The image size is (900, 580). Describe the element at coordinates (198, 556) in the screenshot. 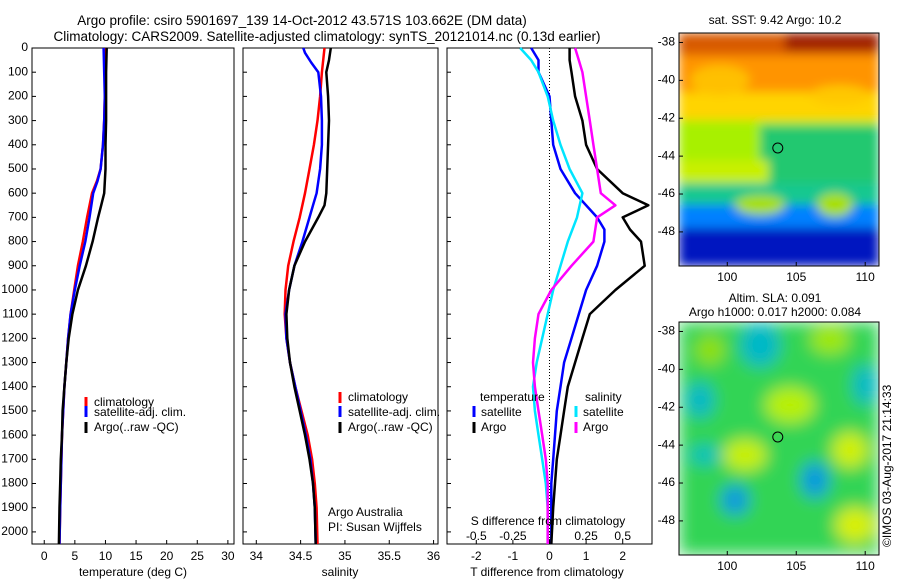

I see `x-tick-label: 25` at that location.